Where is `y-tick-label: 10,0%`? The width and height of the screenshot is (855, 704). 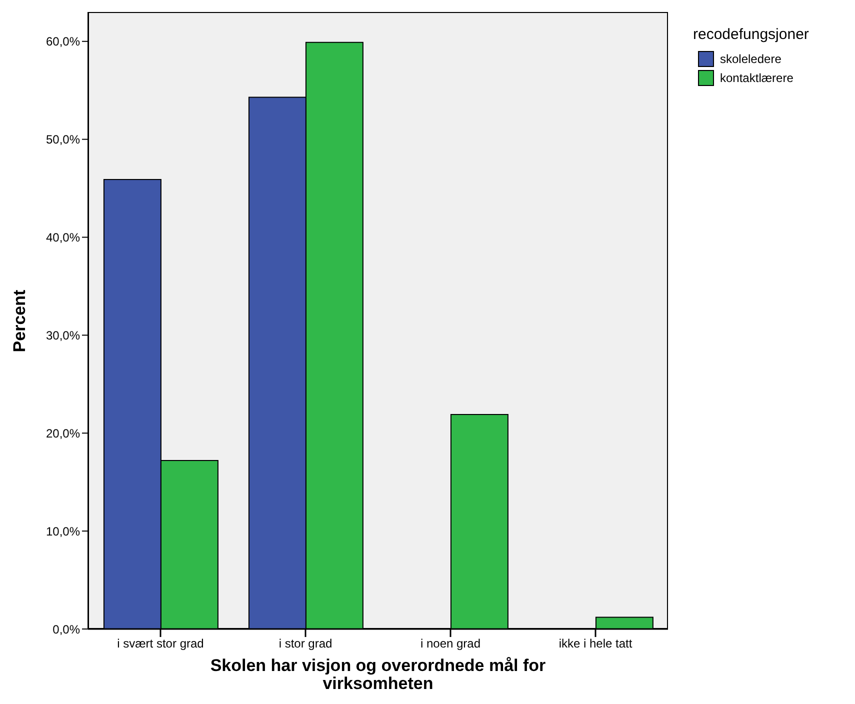 y-tick-label: 10,0% is located at coordinates (63, 531).